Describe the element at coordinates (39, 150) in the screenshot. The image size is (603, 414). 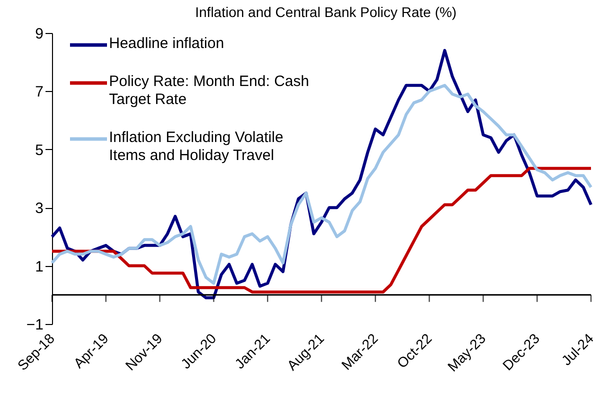
I see `y-tick-label: 5` at that location.